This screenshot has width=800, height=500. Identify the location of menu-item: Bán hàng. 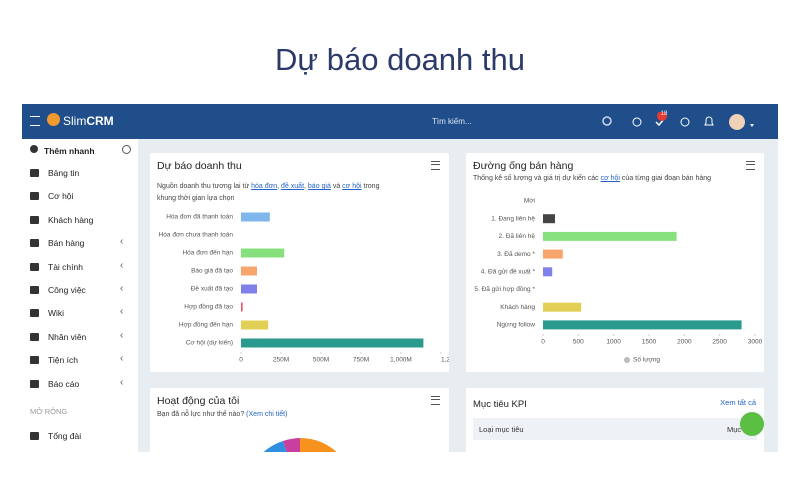
(66, 243).